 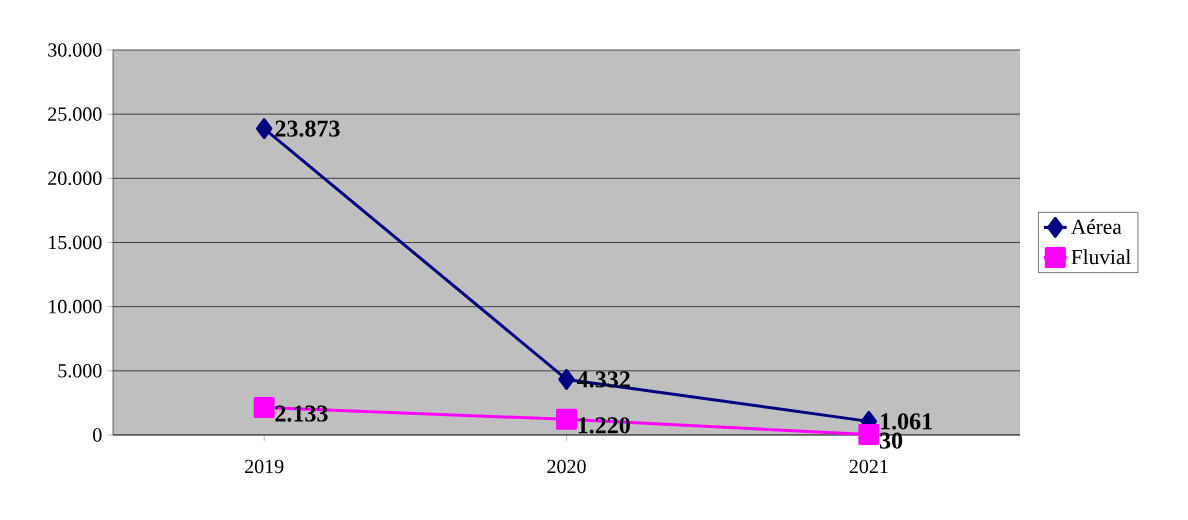 I want to click on y-tick-label: 30.000, so click(x=75, y=50).